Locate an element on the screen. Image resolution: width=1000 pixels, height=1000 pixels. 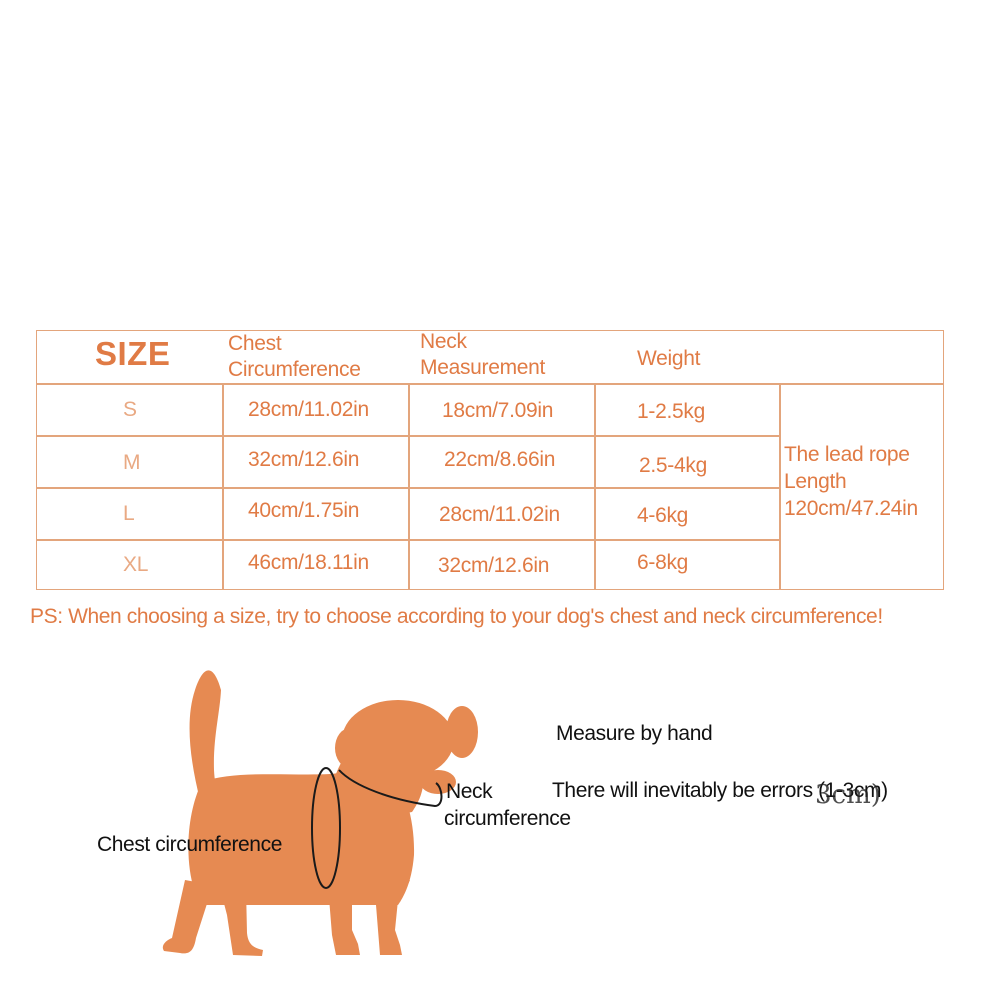
dog-muzzle is located at coordinates (438, 782).